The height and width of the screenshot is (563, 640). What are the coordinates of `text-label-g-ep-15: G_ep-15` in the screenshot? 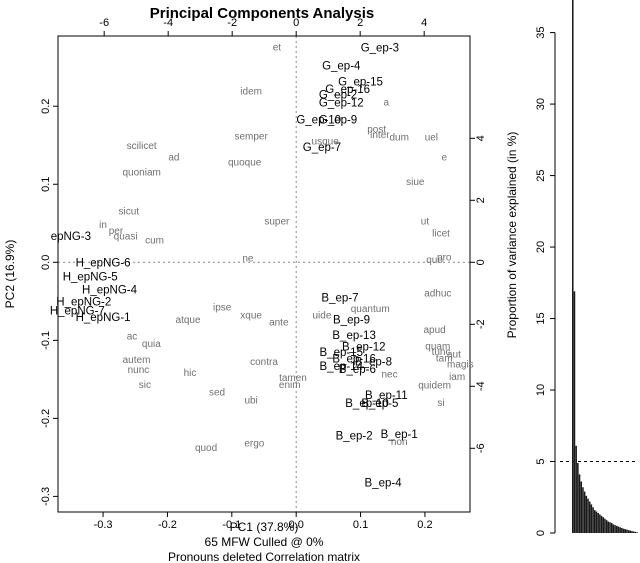 It's located at (360, 82).